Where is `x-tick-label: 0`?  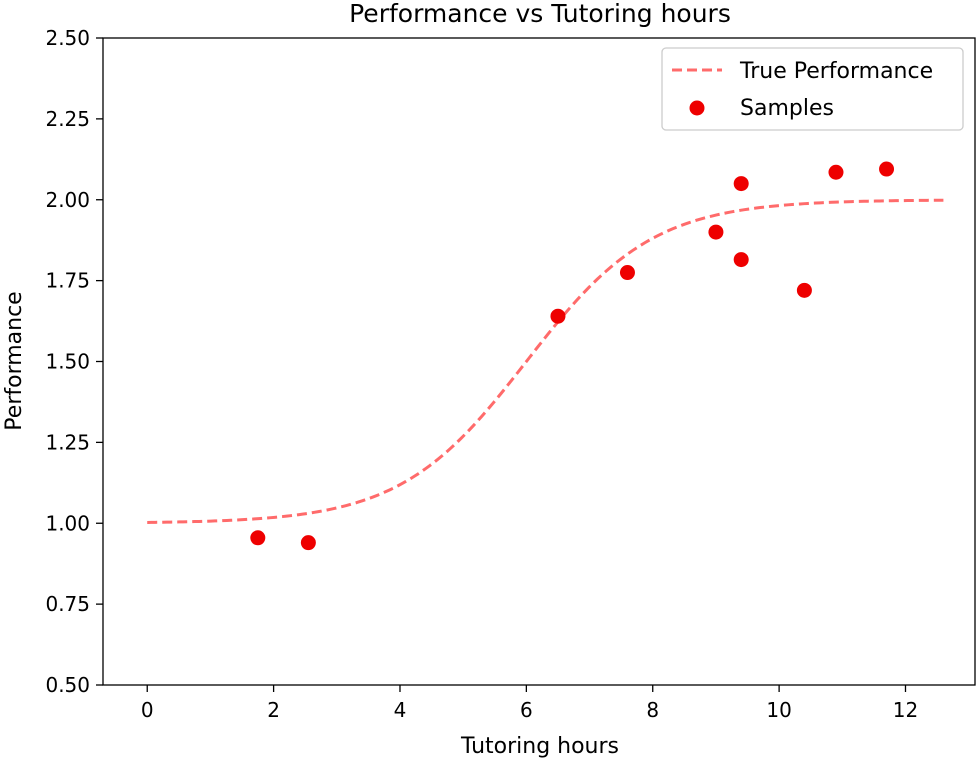 x-tick-label: 0 is located at coordinates (147, 710).